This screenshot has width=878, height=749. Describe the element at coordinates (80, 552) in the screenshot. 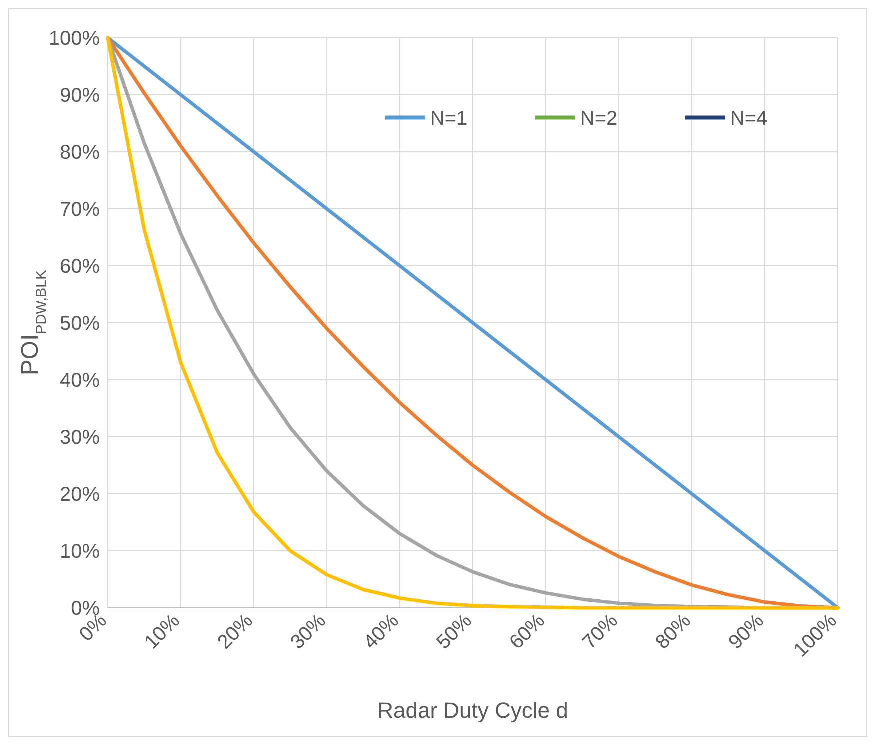

I see `y-tick-label: 10%` at that location.